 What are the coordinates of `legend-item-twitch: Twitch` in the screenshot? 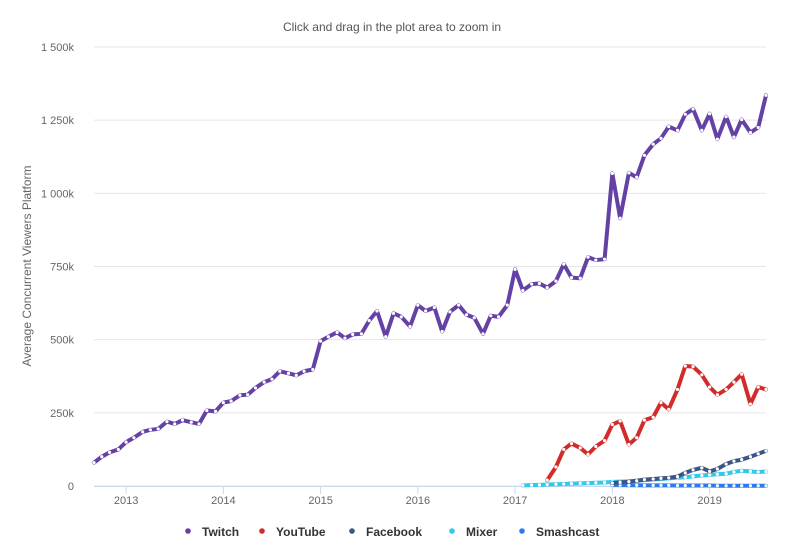 It's located at (212, 532).